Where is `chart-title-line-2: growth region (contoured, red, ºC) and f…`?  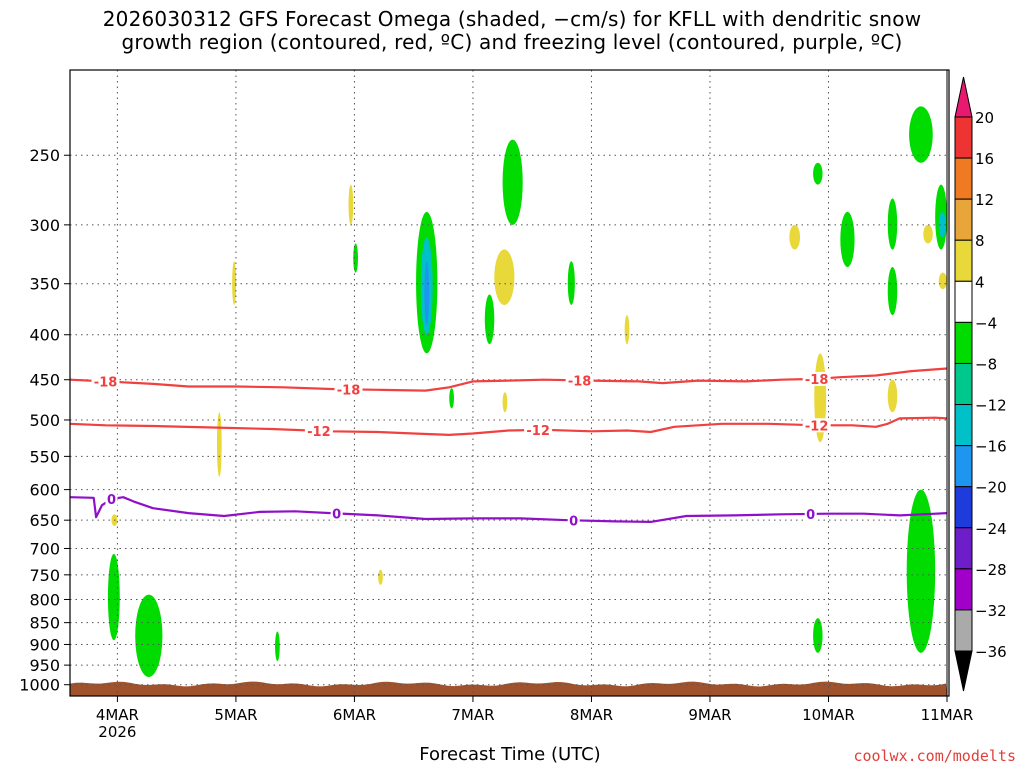
chart-title-line-2: growth region (contoured, red, ºC) and f… is located at coordinates (512, 42).